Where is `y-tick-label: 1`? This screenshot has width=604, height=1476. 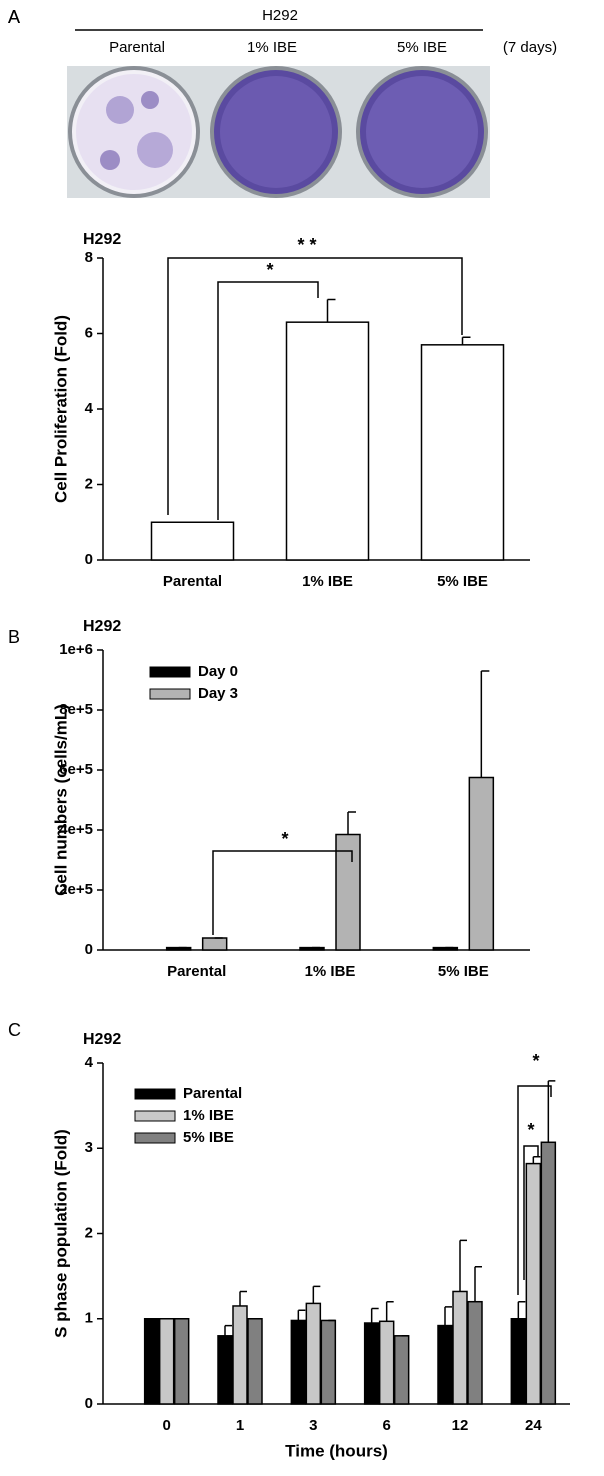
y-tick-label: 1 is located at coordinates (89, 1318).